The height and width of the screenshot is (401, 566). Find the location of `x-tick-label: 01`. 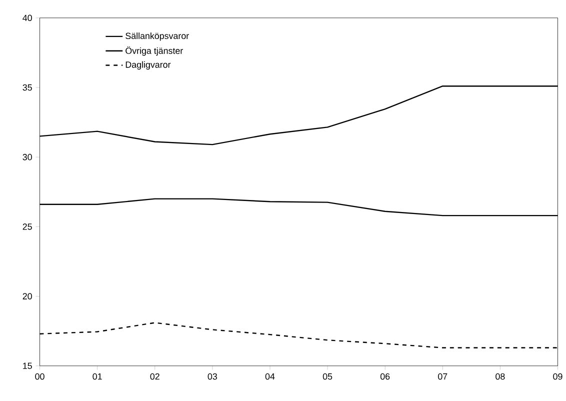

x-tick-label: 01 is located at coordinates (97, 376).